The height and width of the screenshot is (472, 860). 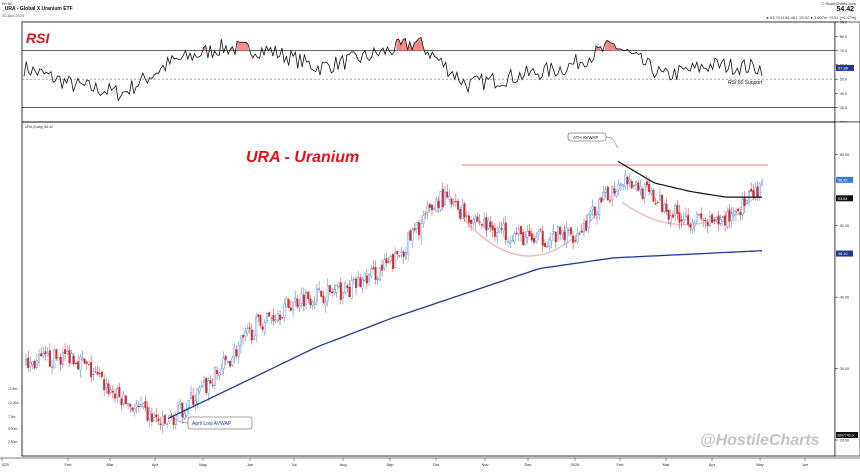 I want to click on last-price: 54.42, so click(x=845, y=9).